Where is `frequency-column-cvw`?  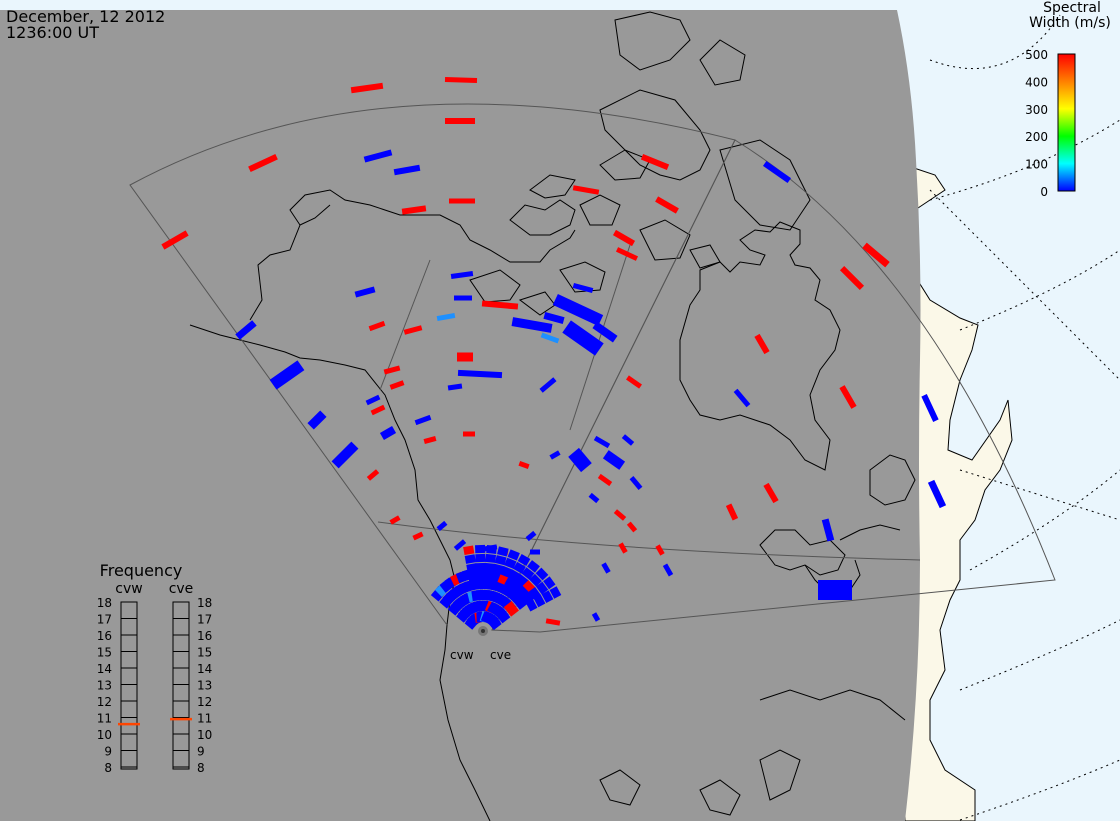
frequency-column-cvw is located at coordinates (129, 685).